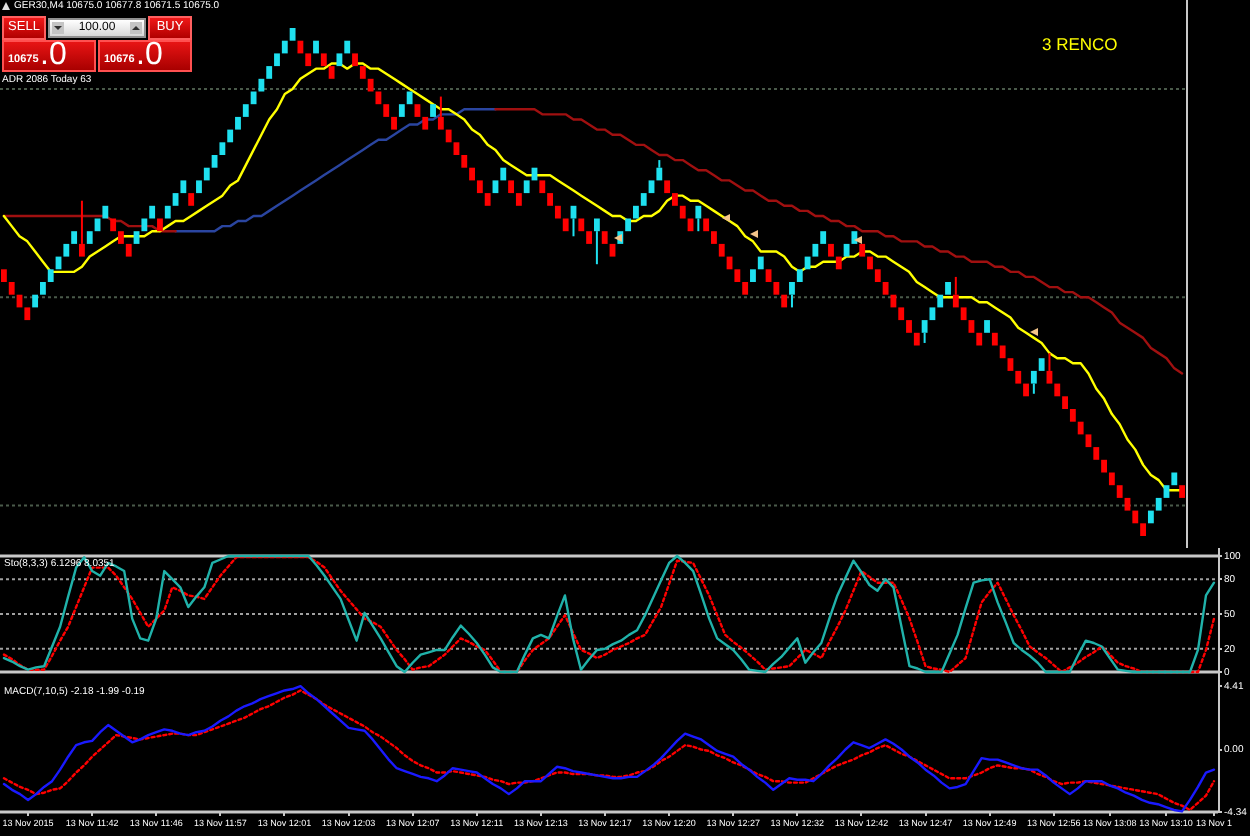 The width and height of the screenshot is (1250, 836). What do you see at coordinates (1080, 44) in the screenshot?
I see `annotation: 3 RENCO` at bounding box center [1080, 44].